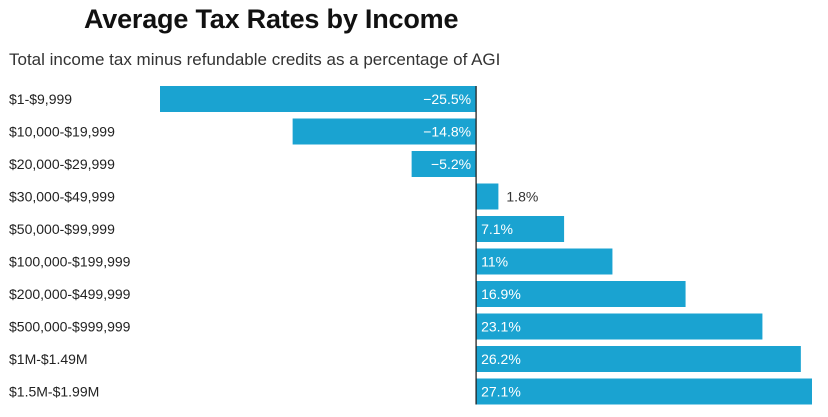 This screenshot has width=828, height=417. Describe the element at coordinates (501, 392) in the screenshot. I see `value-label: 27.1%` at that location.